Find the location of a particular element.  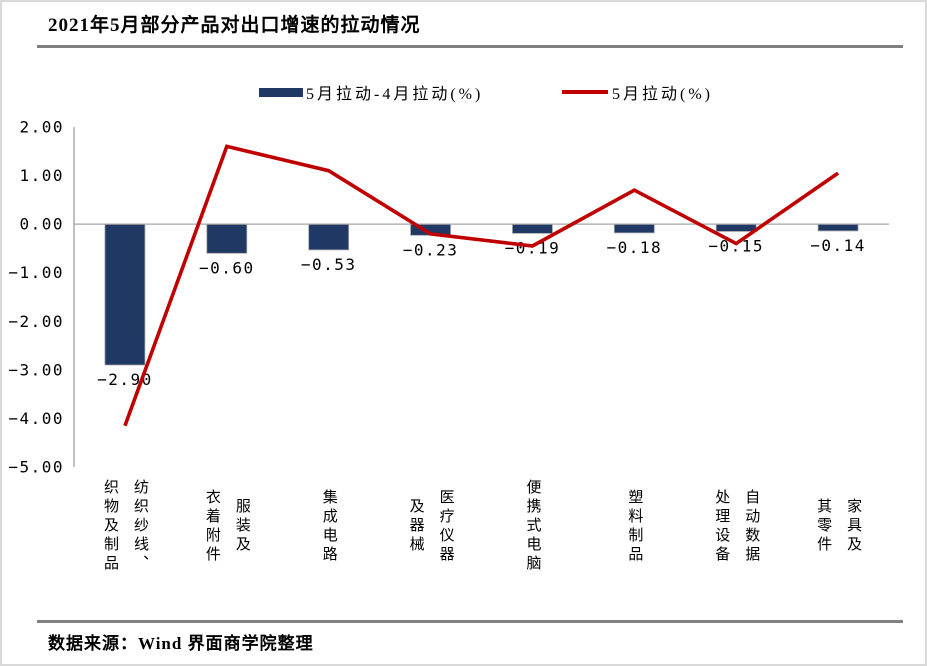

y-axis-tick-label: −5.00 is located at coordinates (36, 467).